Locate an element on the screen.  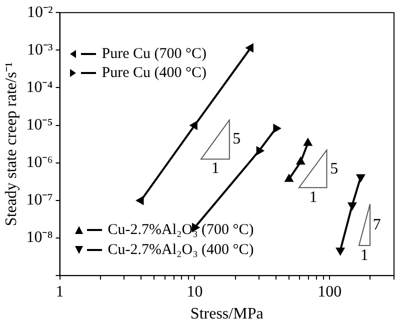
x-tick-label: 10 is located at coordinates (194, 291).